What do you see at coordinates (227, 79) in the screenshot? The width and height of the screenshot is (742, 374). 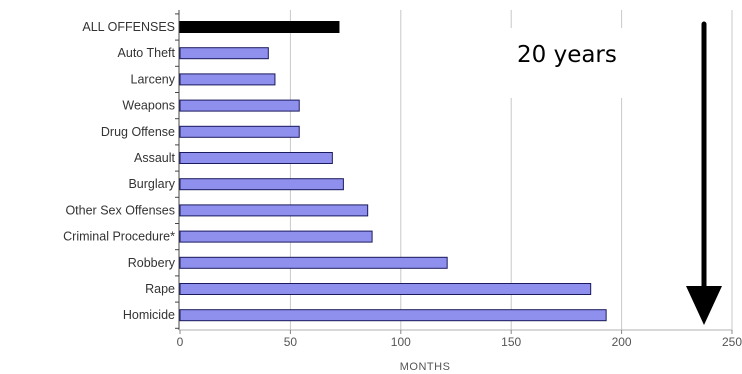 I see `bar-larceny` at bounding box center [227, 79].